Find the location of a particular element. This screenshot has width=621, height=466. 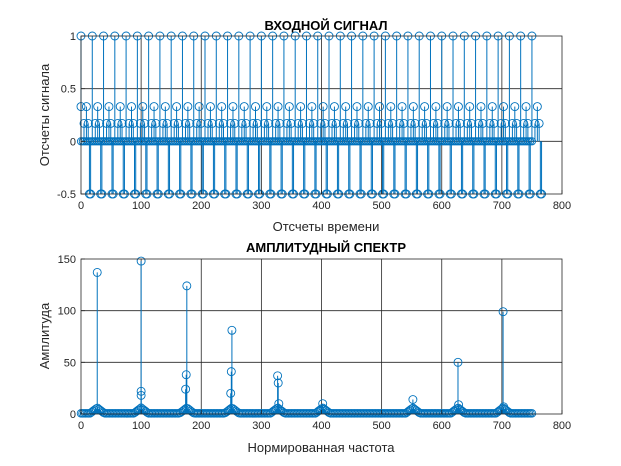

spectrum-xtick-label: 100 is located at coordinates (141, 426).